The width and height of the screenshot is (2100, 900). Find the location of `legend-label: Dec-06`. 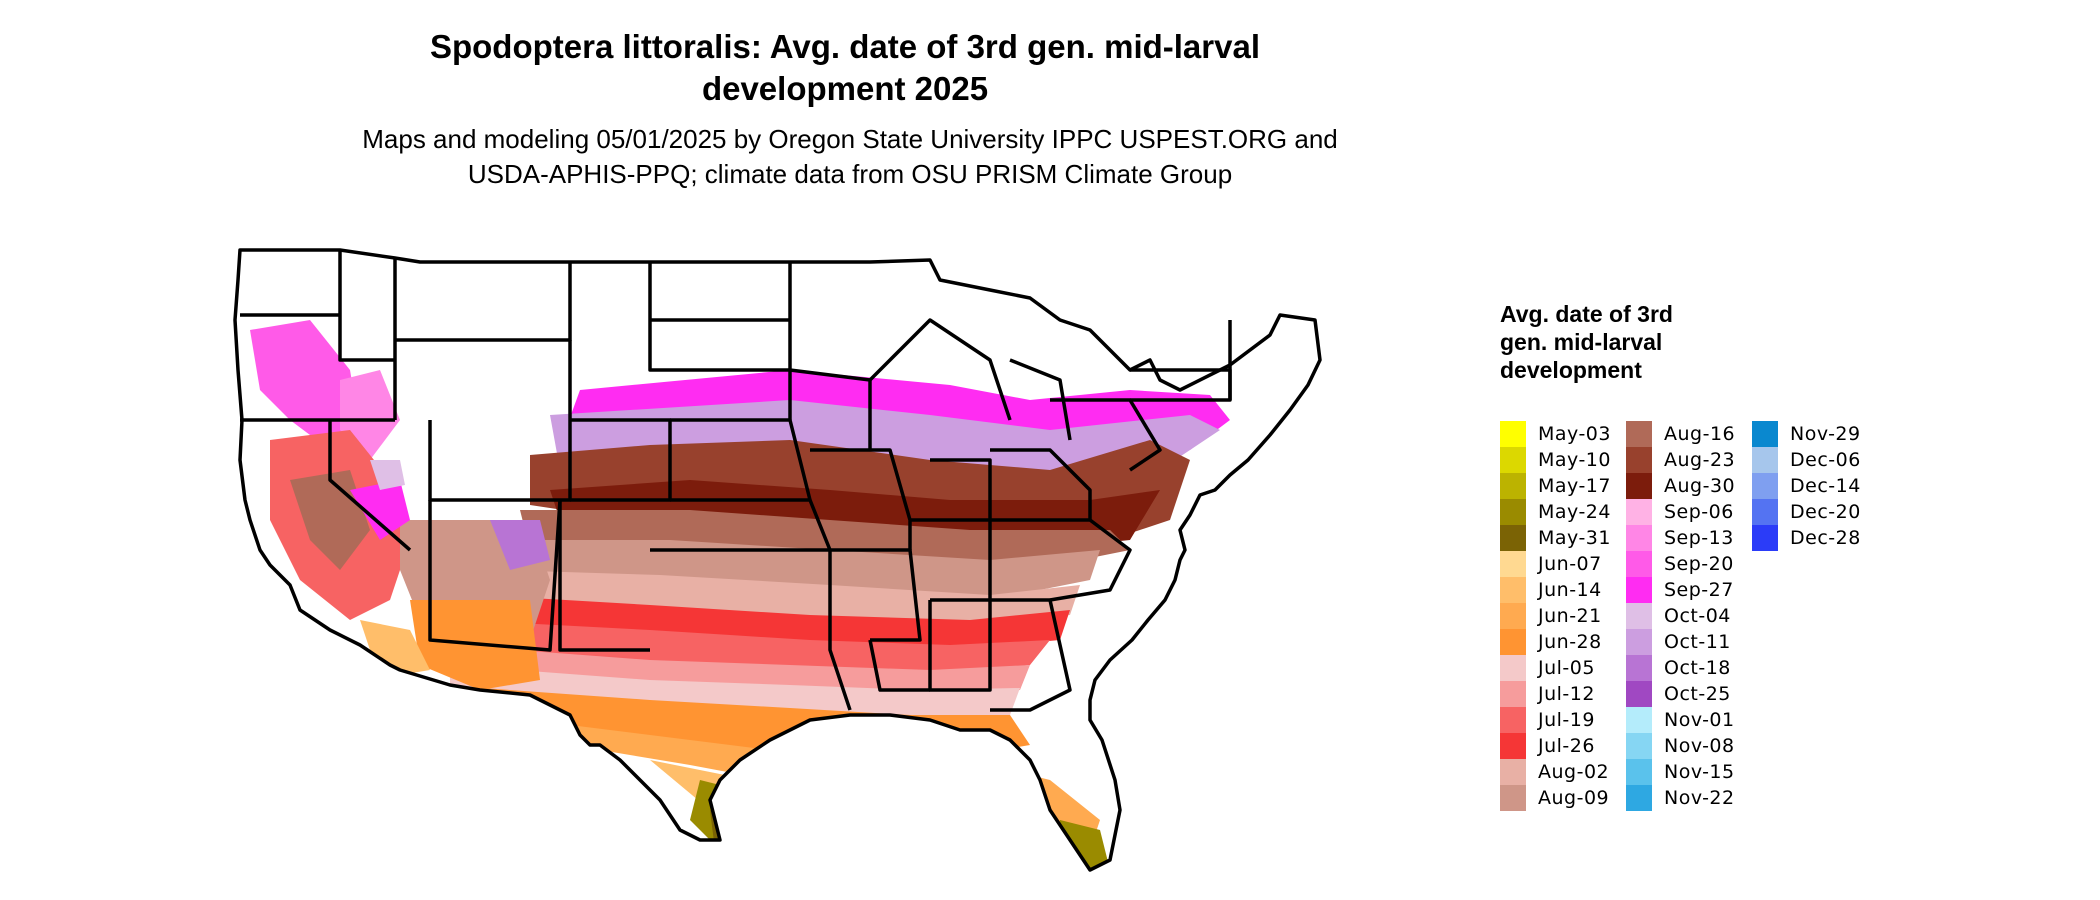

legend-label: Dec-06 is located at coordinates (1825, 460).